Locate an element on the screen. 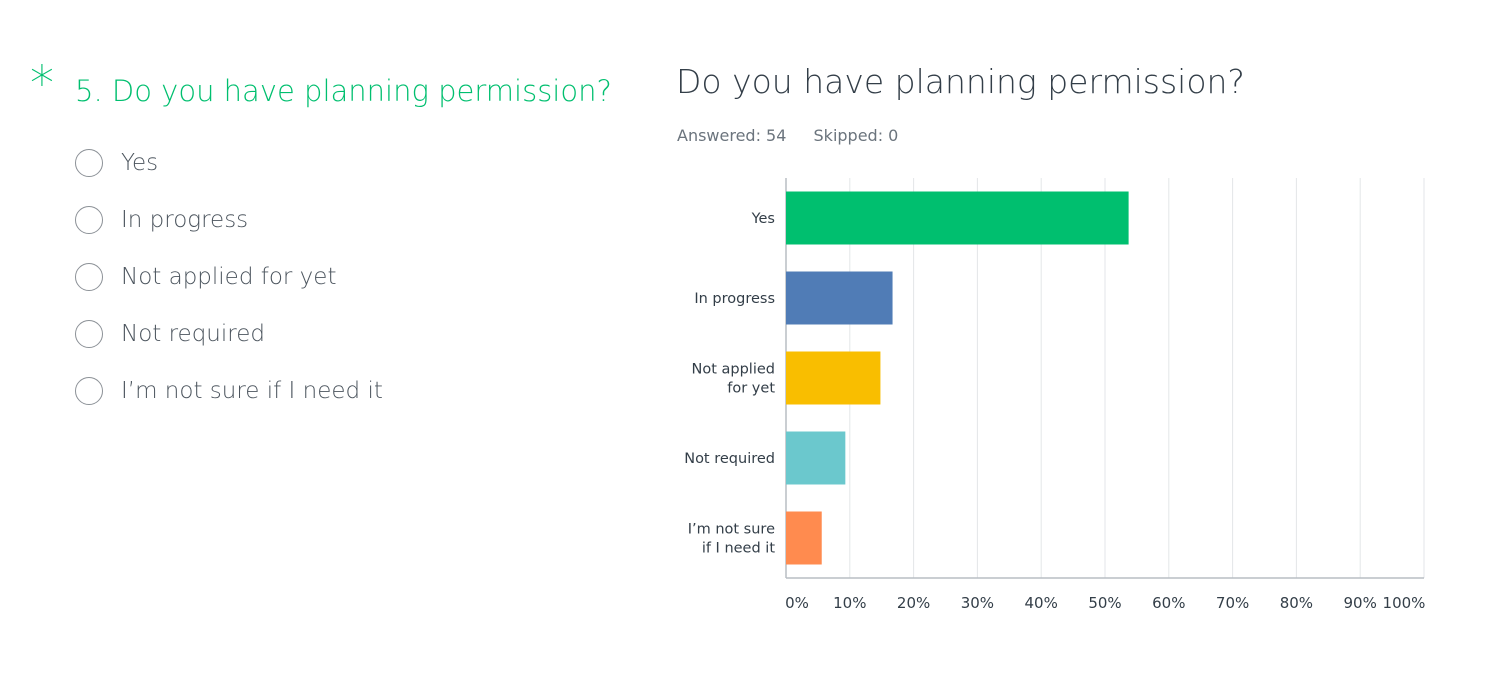 This screenshot has width=1500, height=697. category-label: I’m not sure is located at coordinates (731, 530).